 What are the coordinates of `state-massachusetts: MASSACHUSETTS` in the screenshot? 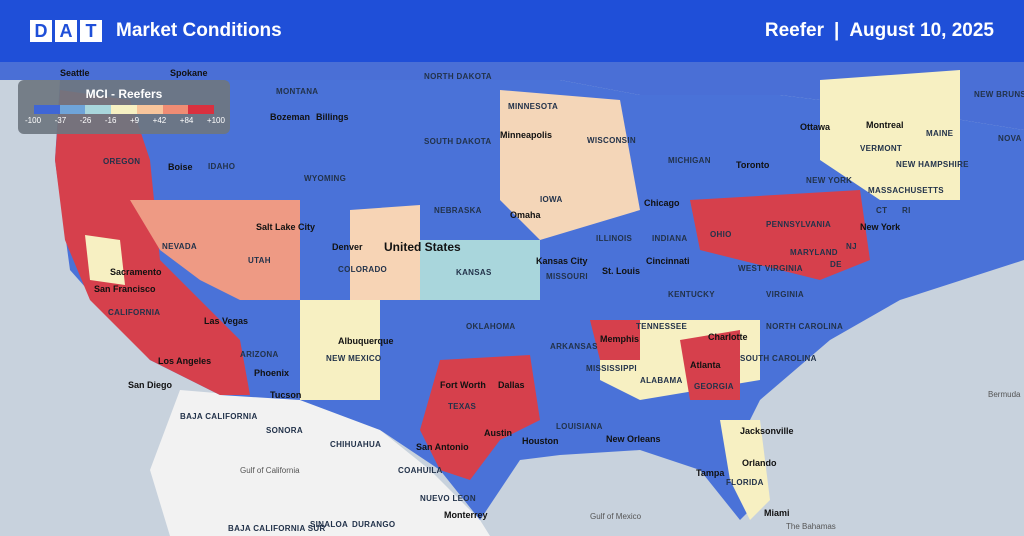 It's located at (906, 190).